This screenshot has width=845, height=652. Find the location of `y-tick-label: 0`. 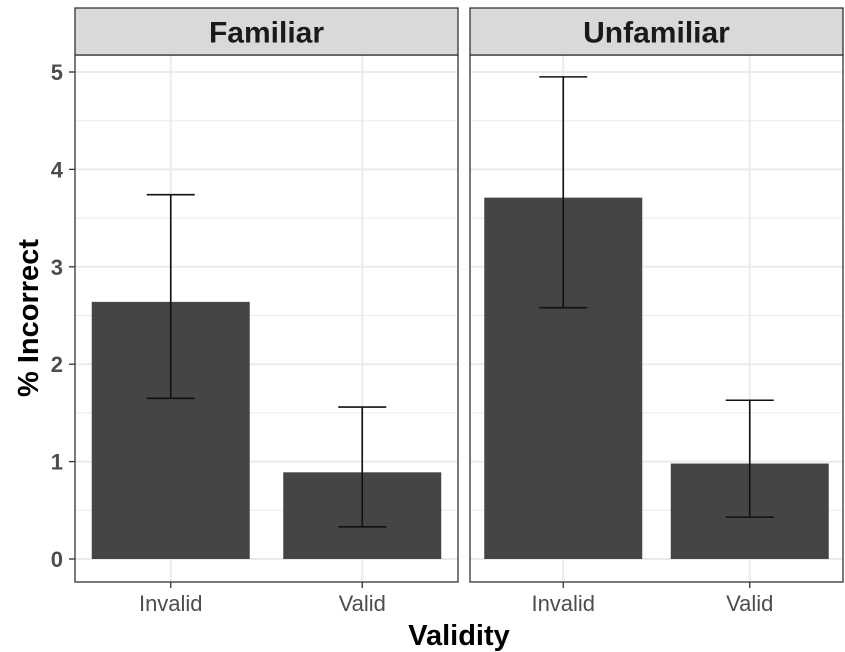

y-tick-label: 0 is located at coordinates (57, 559).